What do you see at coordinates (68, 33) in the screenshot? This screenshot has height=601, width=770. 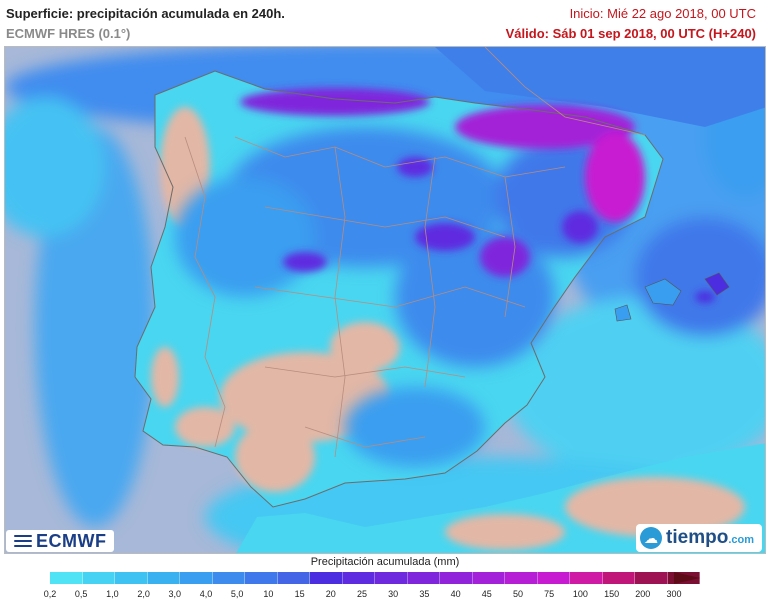 I see `model-label: ECMWF HRES (0.1°)` at bounding box center [68, 33].